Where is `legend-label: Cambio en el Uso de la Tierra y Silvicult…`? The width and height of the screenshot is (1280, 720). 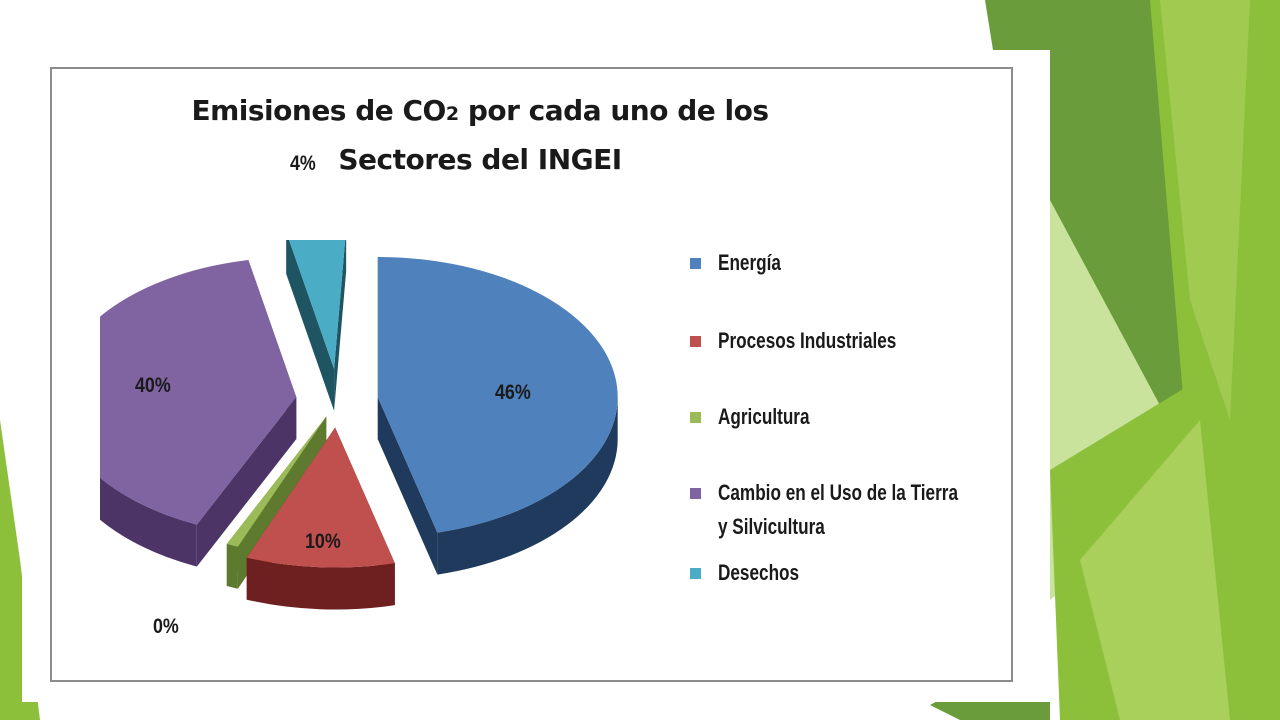 legend-label: Cambio en el Uso de la Tierra y Silvicult… is located at coordinates (843, 510).